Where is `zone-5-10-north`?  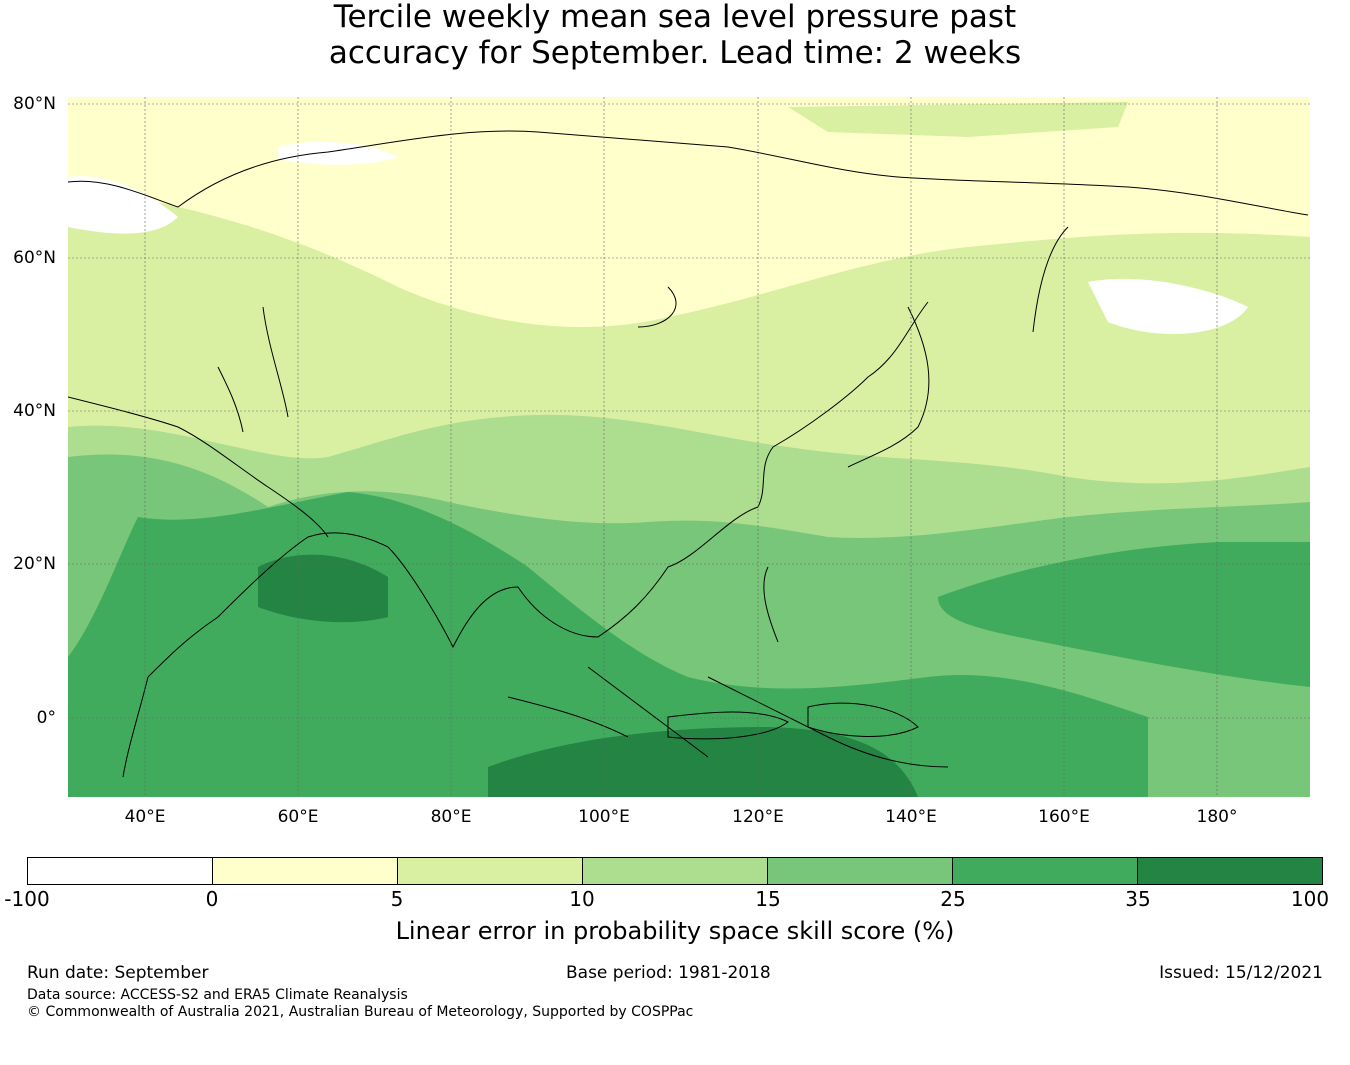
zone-5-10-north is located at coordinates (958, 119).